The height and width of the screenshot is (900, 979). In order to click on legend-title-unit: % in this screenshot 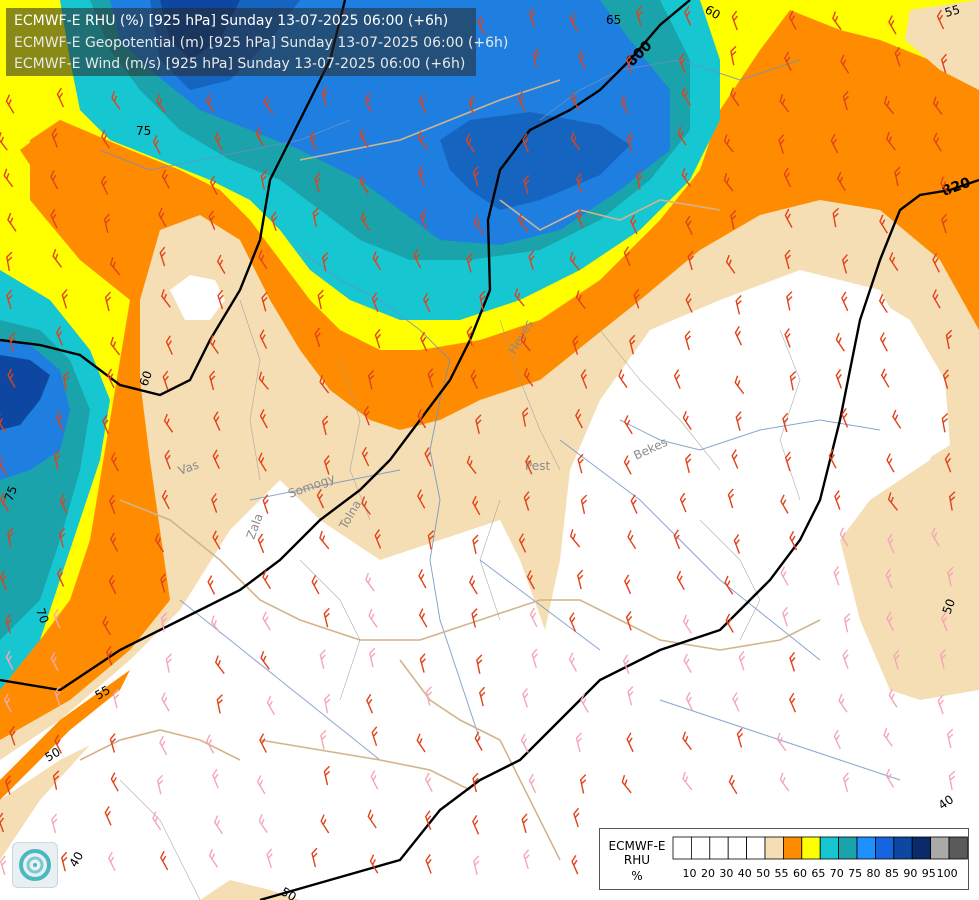, I will do `click(637, 876)`.